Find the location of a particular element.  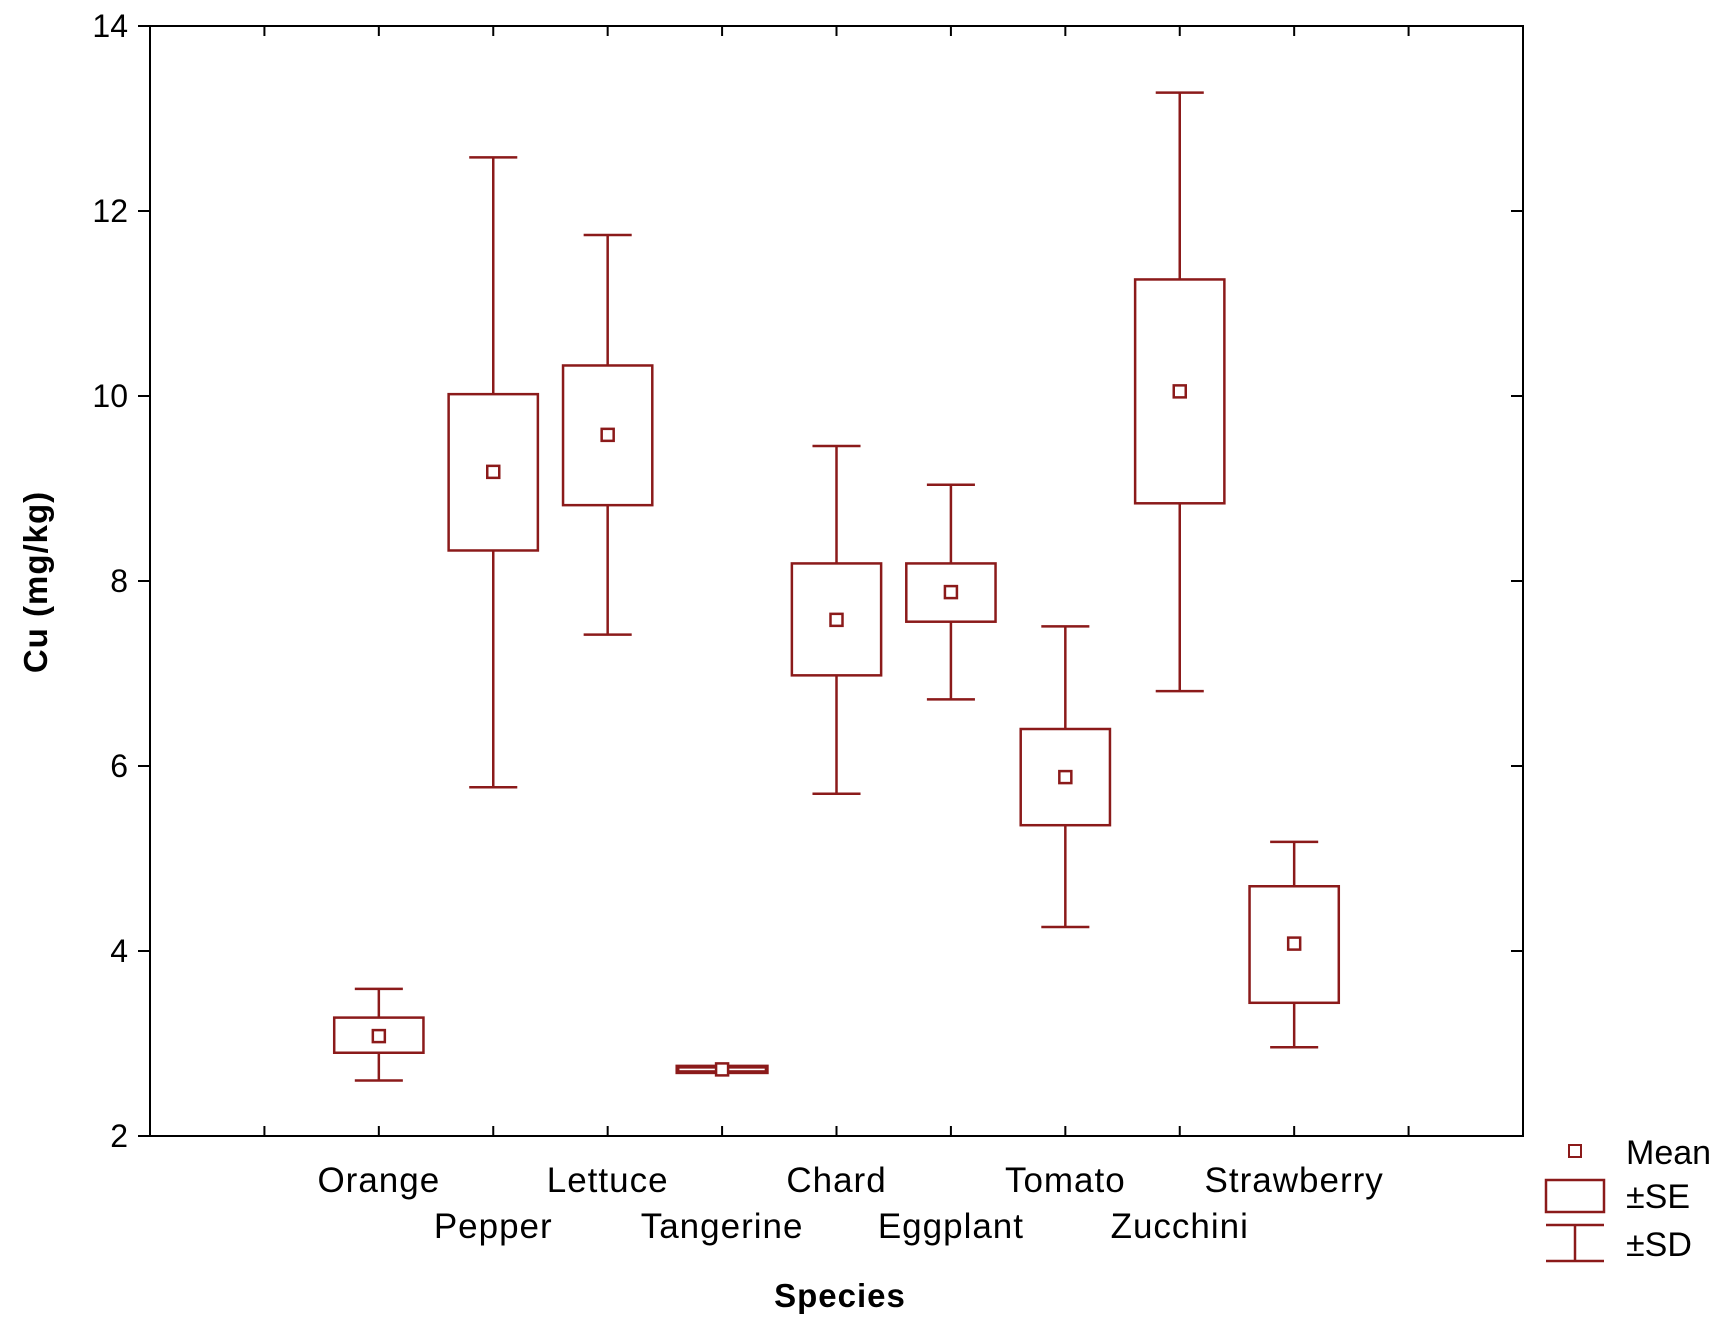

x-category-label: Strawberry is located at coordinates (1294, 1180).